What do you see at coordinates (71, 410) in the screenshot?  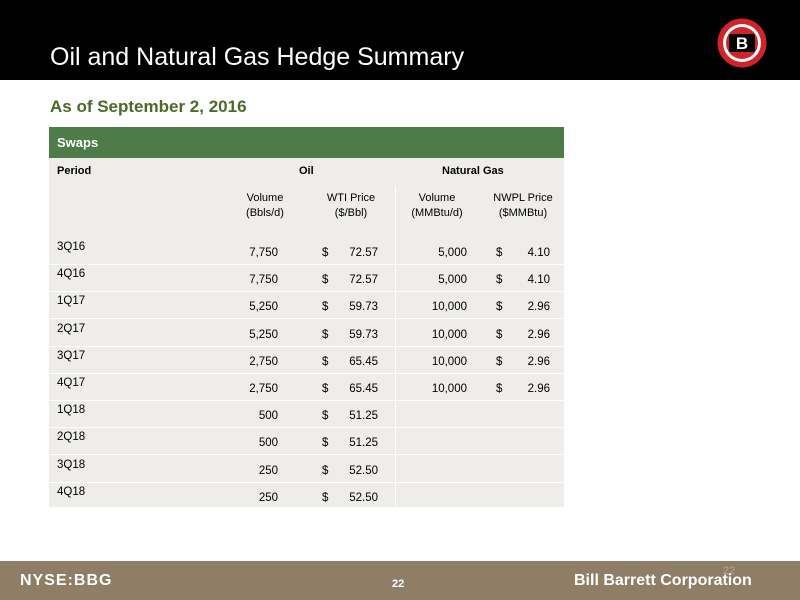 I see `period-cell: 1Q18` at bounding box center [71, 410].